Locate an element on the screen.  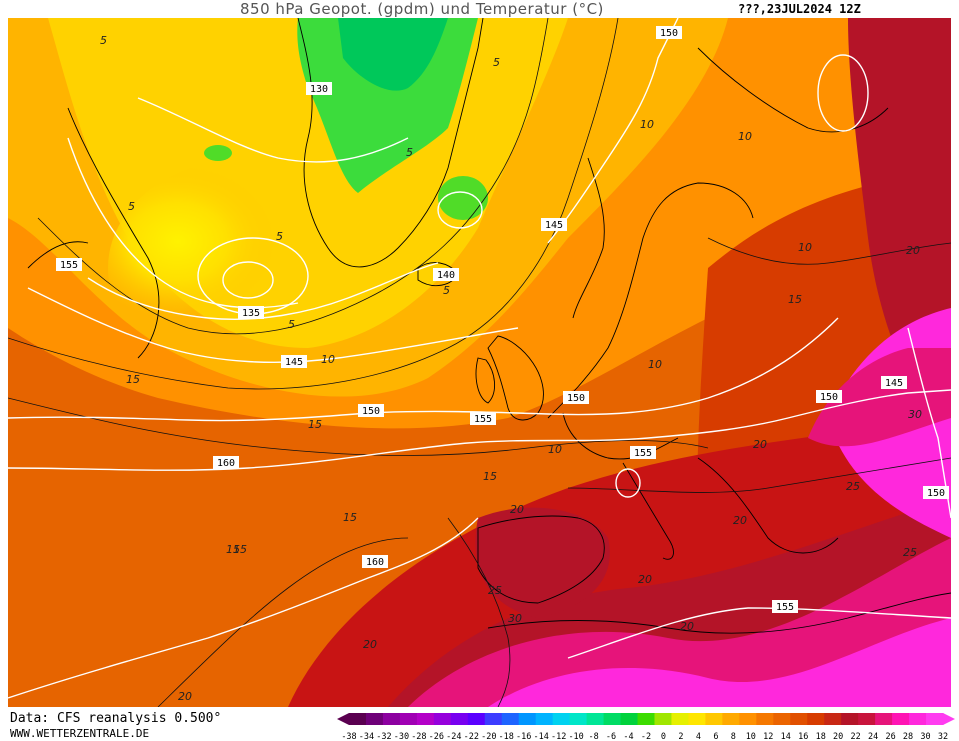
geo-label-130: 130 is located at coordinates (319, 88).